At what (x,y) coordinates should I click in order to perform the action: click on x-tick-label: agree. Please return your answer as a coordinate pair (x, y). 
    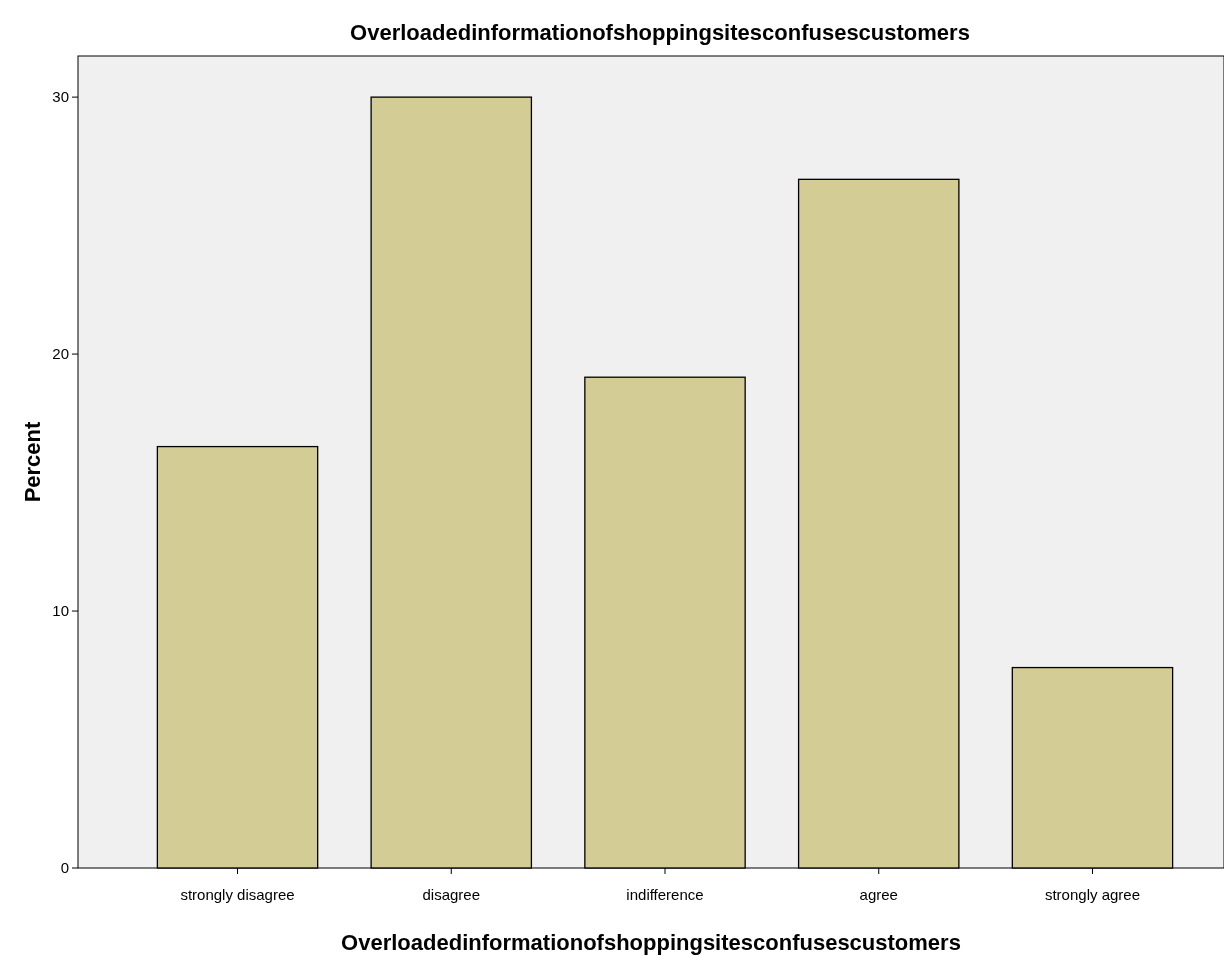
    Looking at the image, I should click on (878, 894).